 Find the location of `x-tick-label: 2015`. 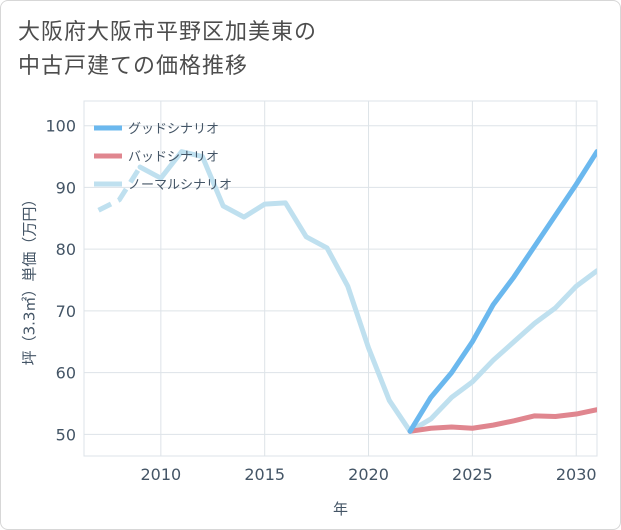

x-tick-label: 2015 is located at coordinates (264, 474).